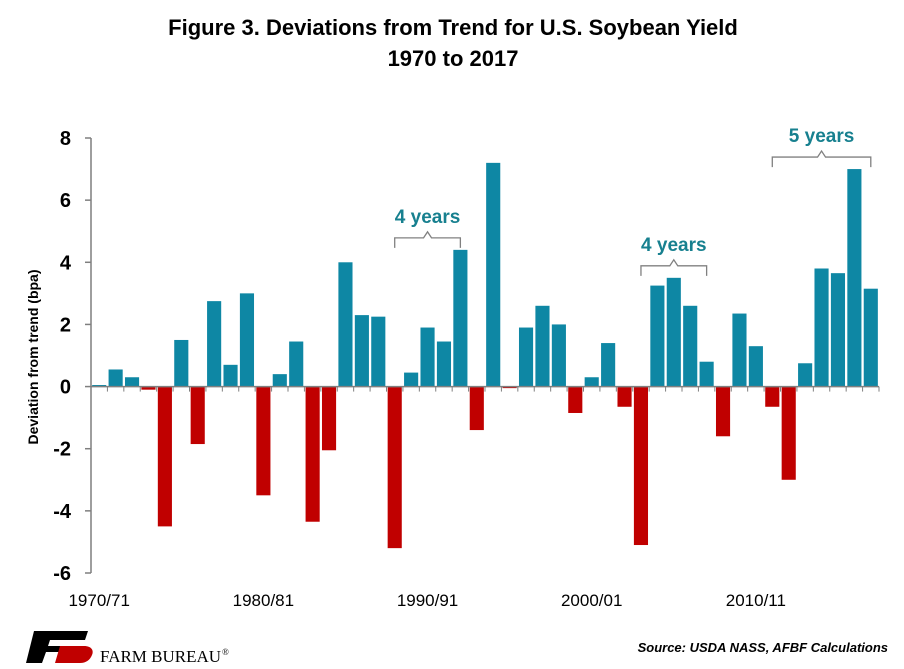  I want to click on source-note: Source: USDA NASS, AFBF Calculations, so click(763, 647).